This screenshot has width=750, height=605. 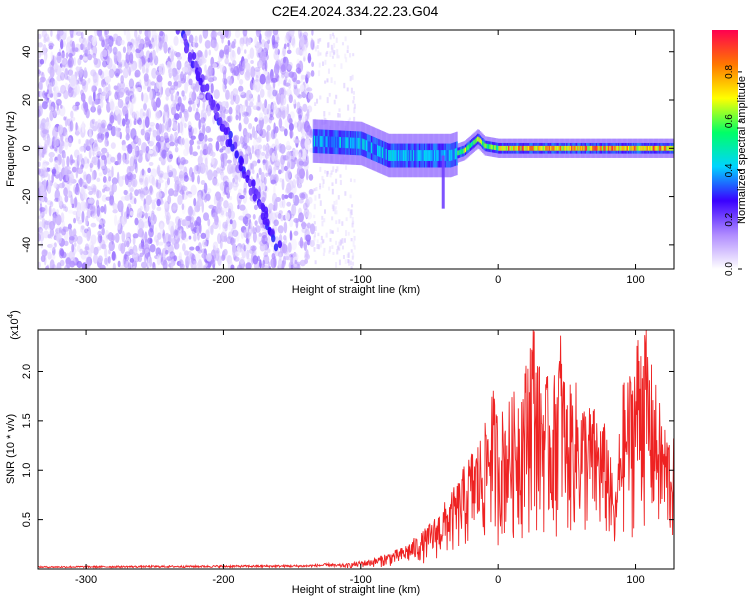 I want to click on colorbar-tick-label: 0.0, so click(x=729, y=269).